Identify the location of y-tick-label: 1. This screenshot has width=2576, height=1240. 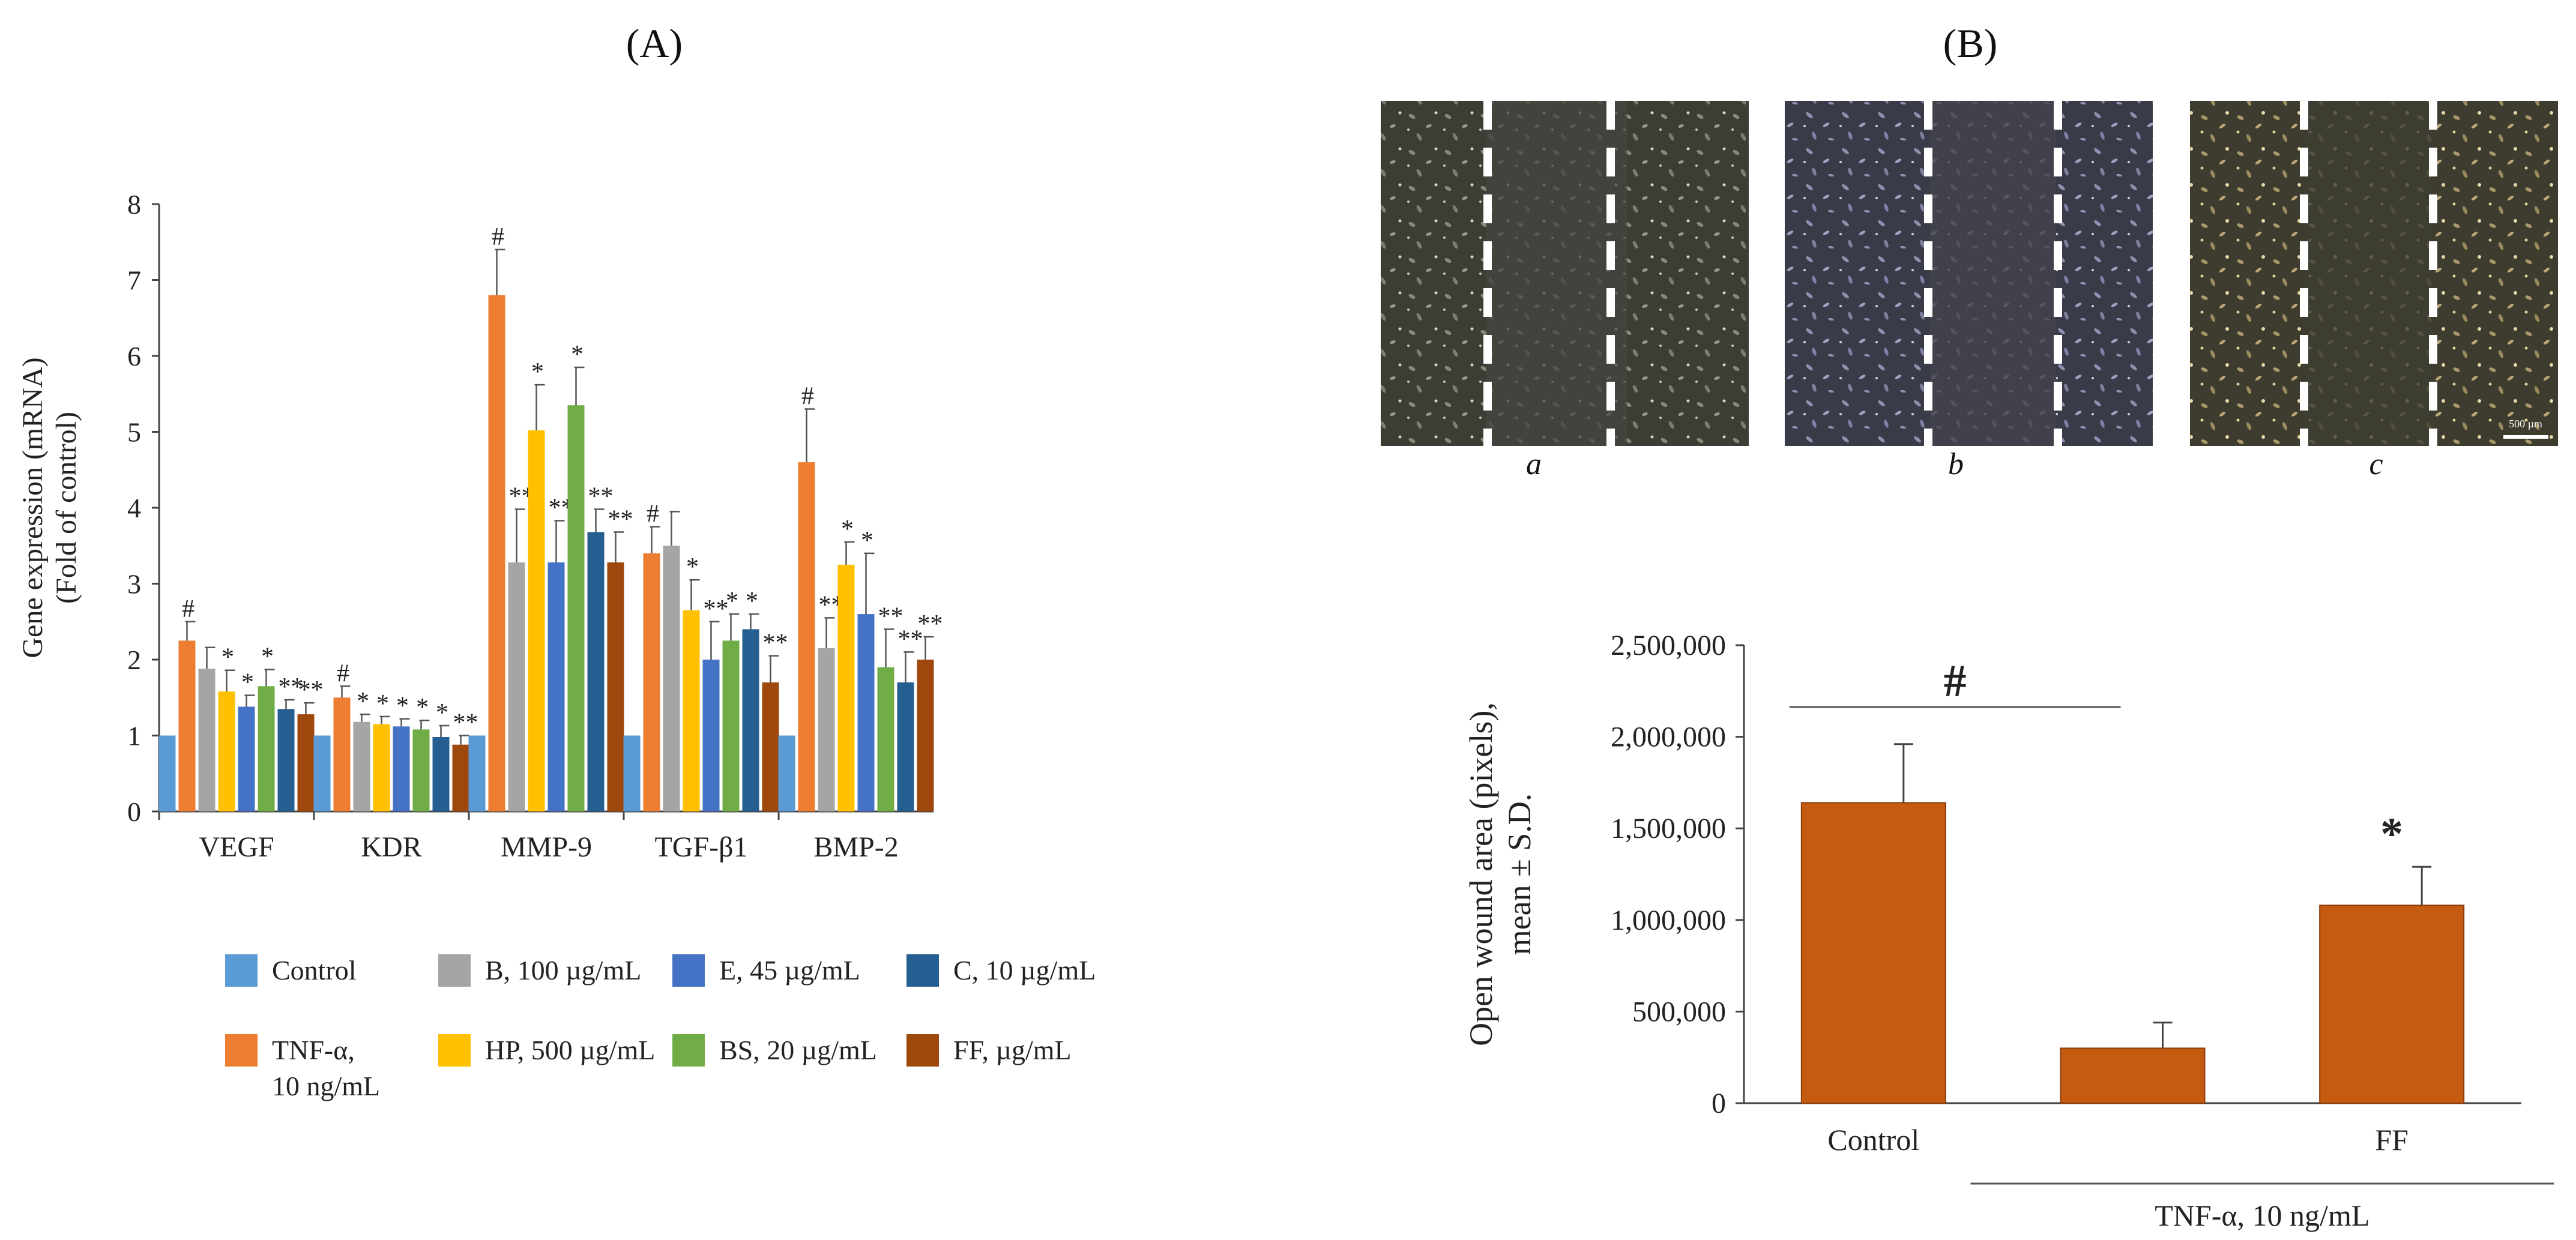
(134, 736).